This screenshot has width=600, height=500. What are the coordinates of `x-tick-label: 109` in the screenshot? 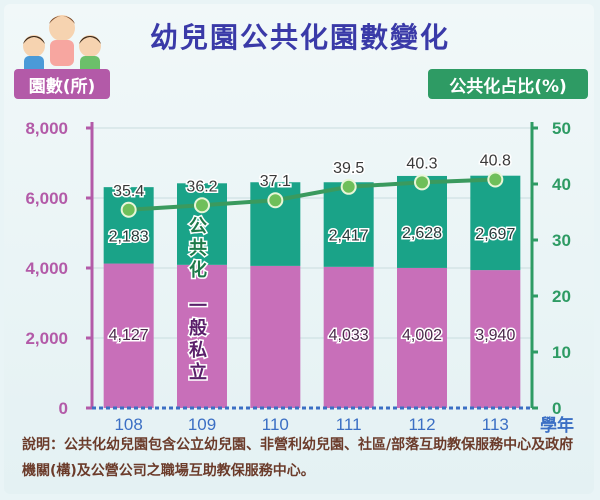 It's located at (202, 424).